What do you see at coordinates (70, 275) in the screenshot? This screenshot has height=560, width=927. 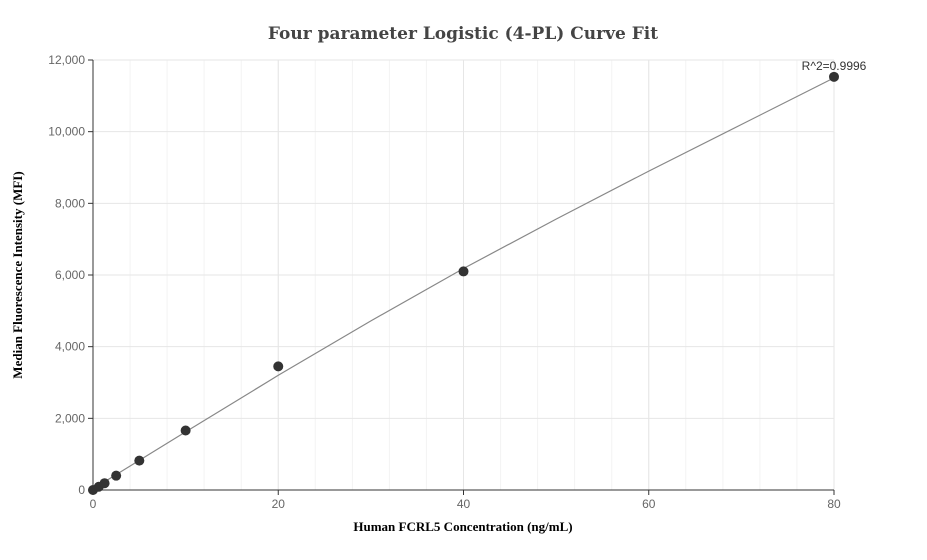 I see `y-tick-label: 6,000` at bounding box center [70, 275].